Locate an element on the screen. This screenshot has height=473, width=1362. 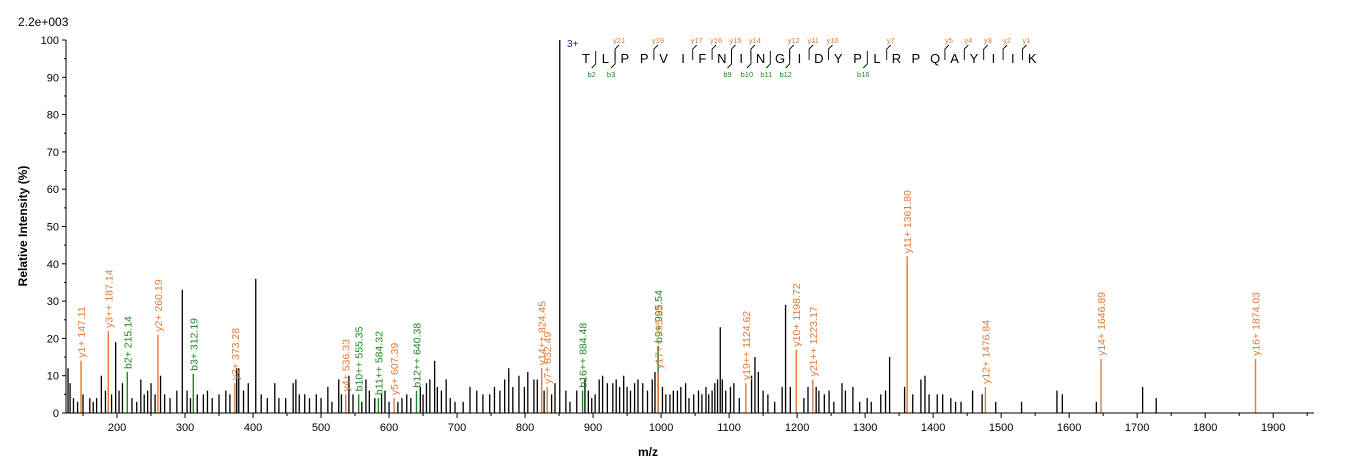
y-tick-label: 80 is located at coordinates (53, 116).